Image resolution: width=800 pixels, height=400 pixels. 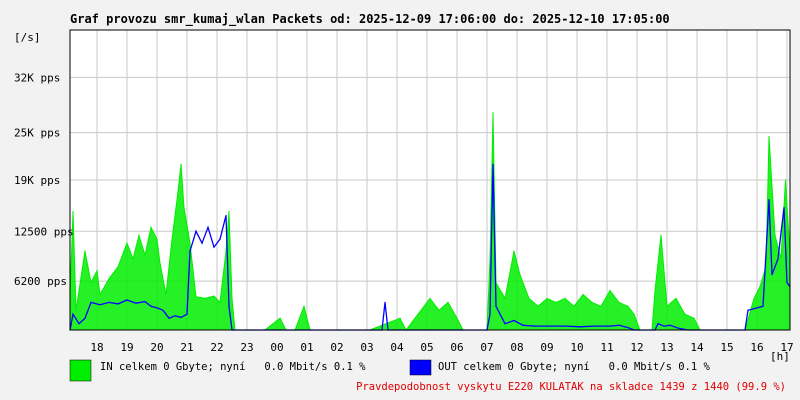 I want to click on y-axis-unit-label: [/s], so click(x=27, y=37).